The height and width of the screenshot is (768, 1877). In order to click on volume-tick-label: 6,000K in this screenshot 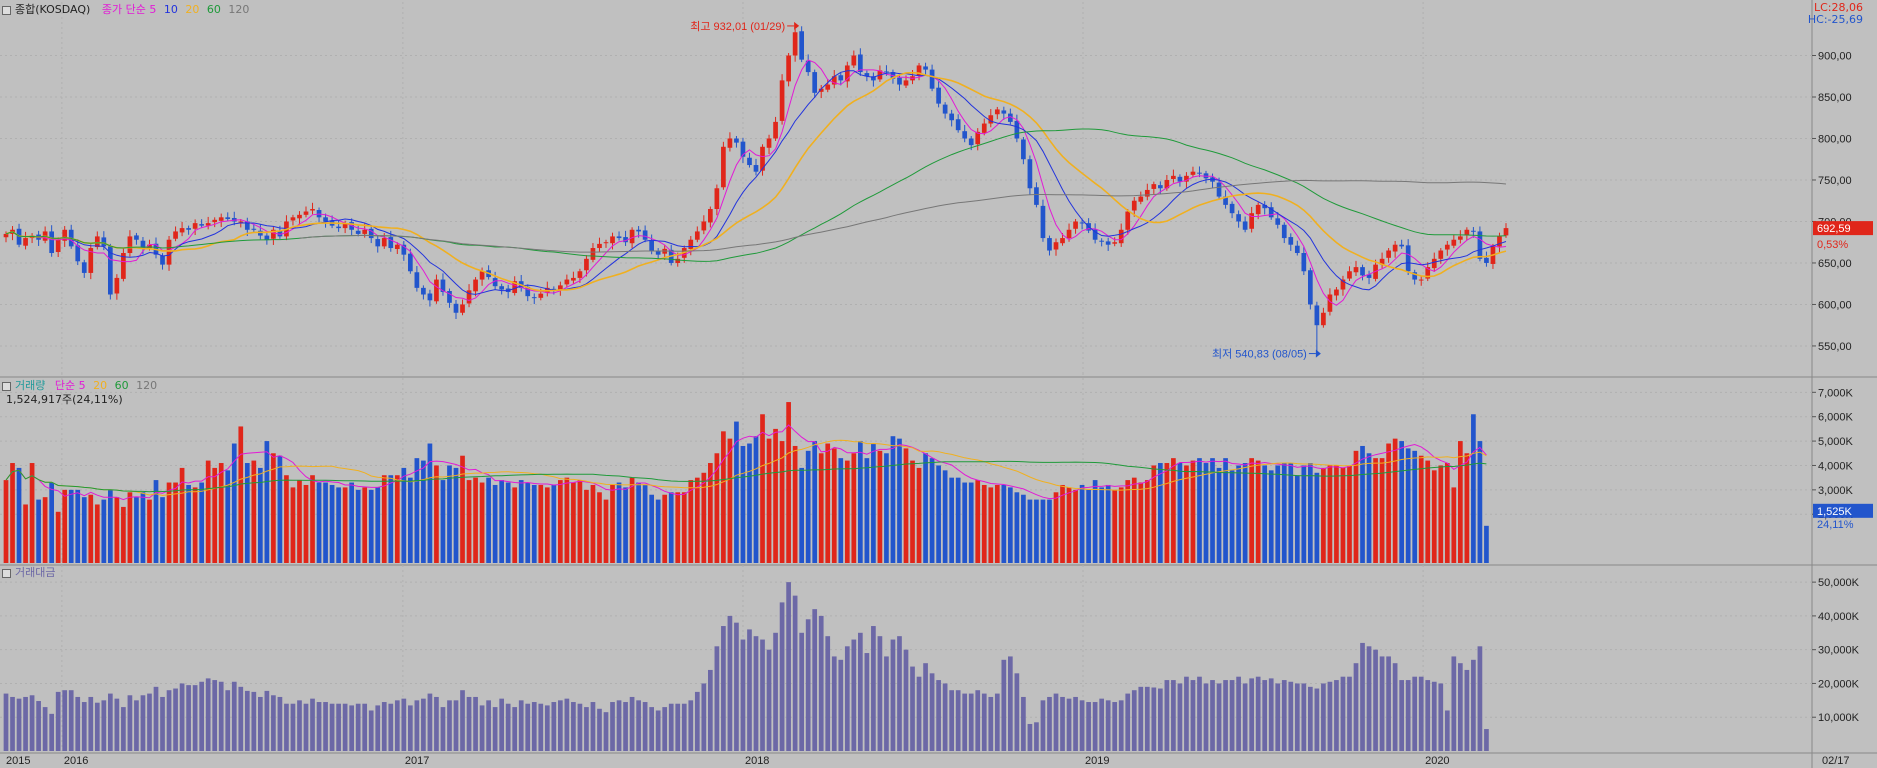, I will do `click(1836, 418)`.